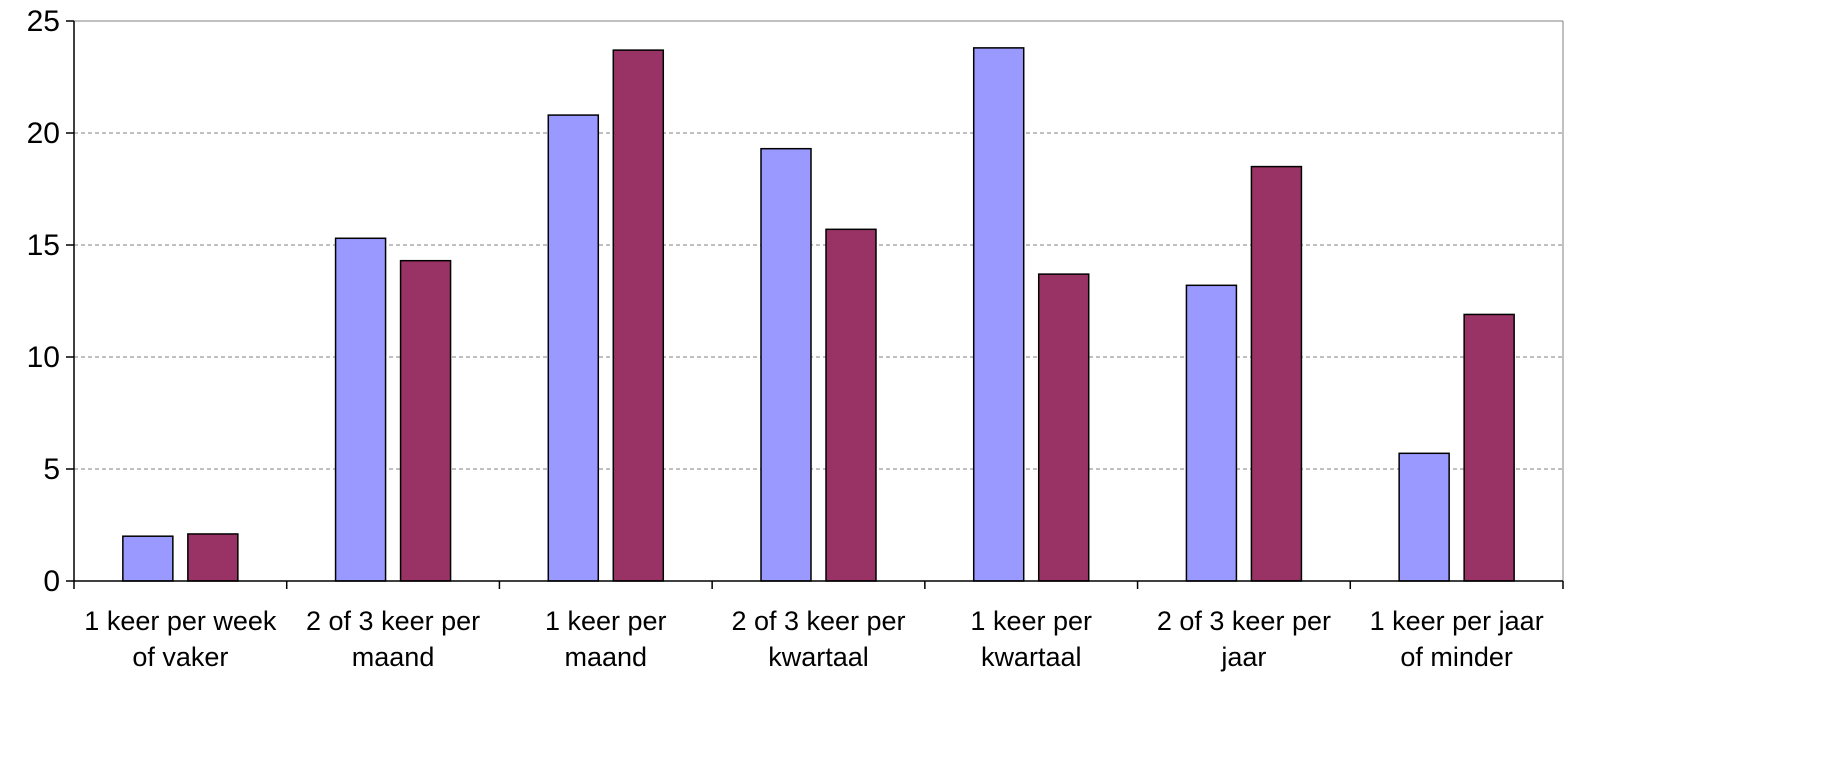  What do you see at coordinates (606, 639) in the screenshot?
I see `x-category-label: 1 keer per maand` at bounding box center [606, 639].